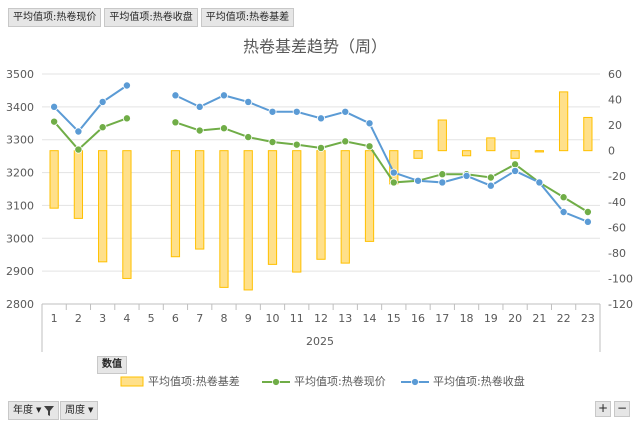 The image size is (640, 427). What do you see at coordinates (112, 365) in the screenshot?
I see `values-field-button: 数值` at bounding box center [112, 365].